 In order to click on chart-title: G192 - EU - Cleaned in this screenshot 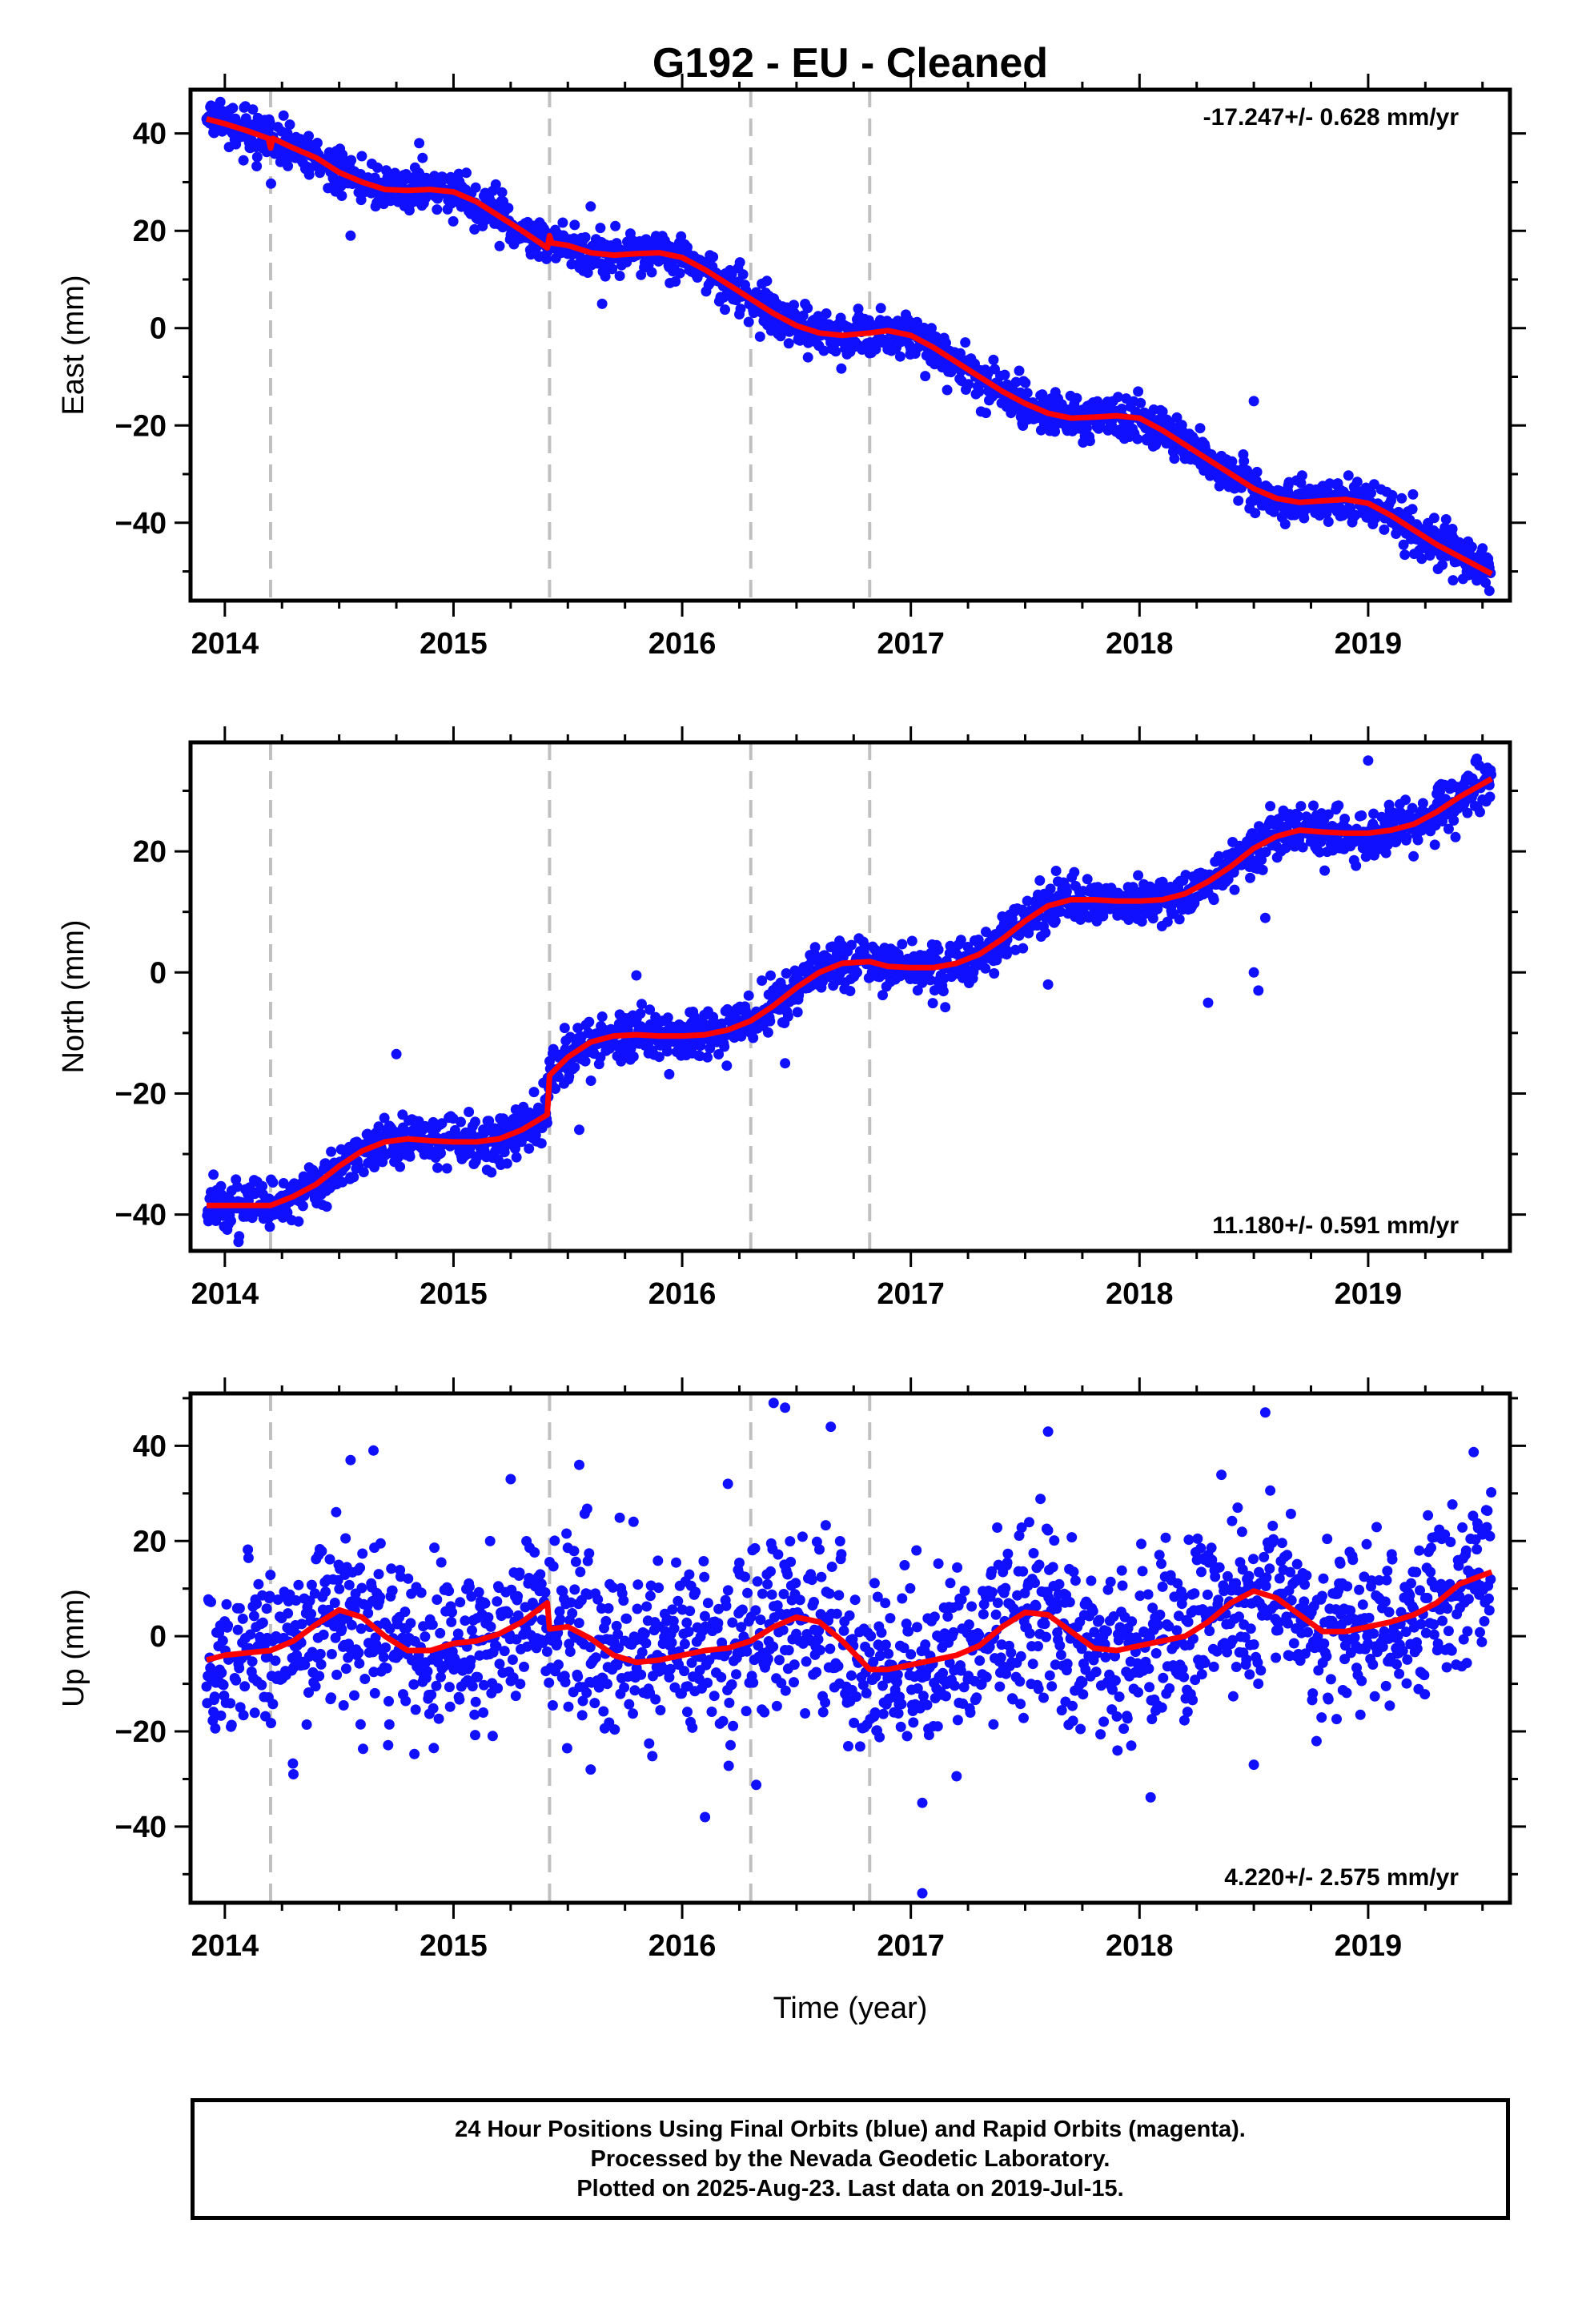, I will do `click(850, 63)`.